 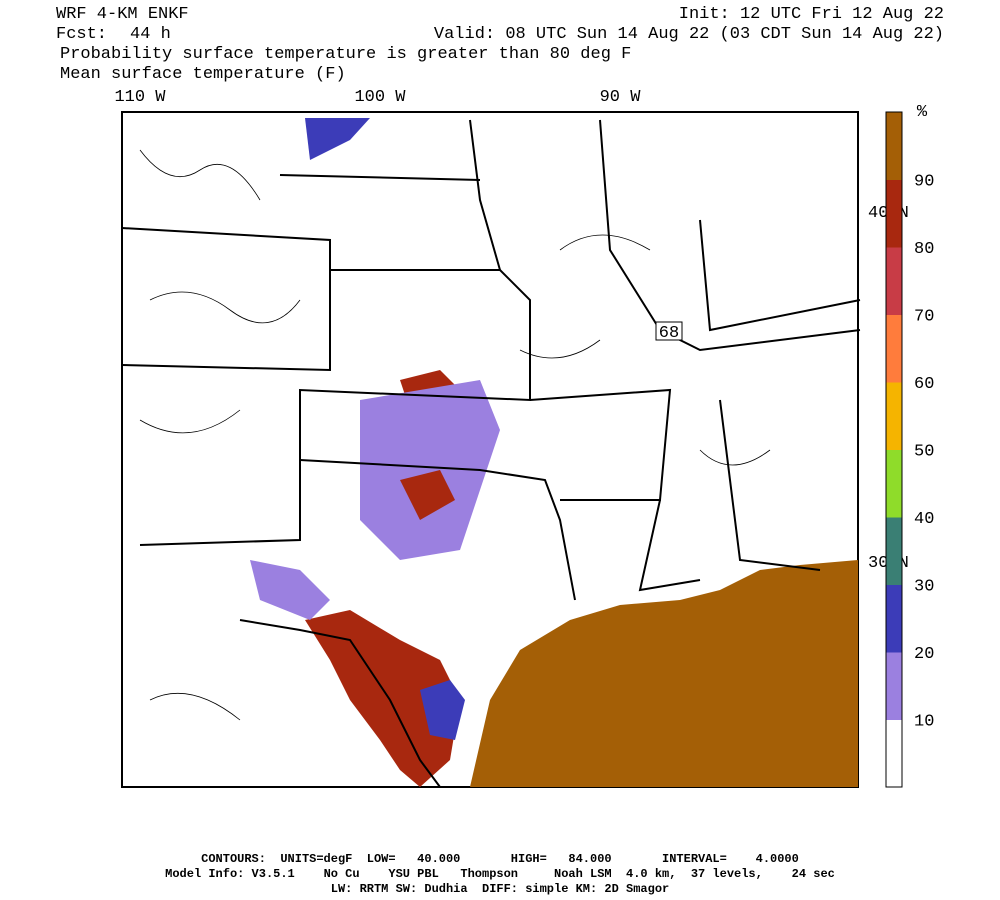 I want to click on colorbar-label: 30, so click(x=924, y=587).